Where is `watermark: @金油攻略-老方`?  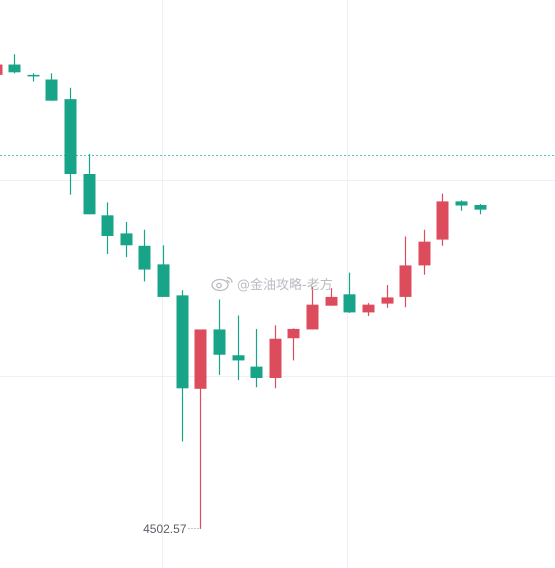 watermark: @金油攻略-老方 is located at coordinates (272, 284).